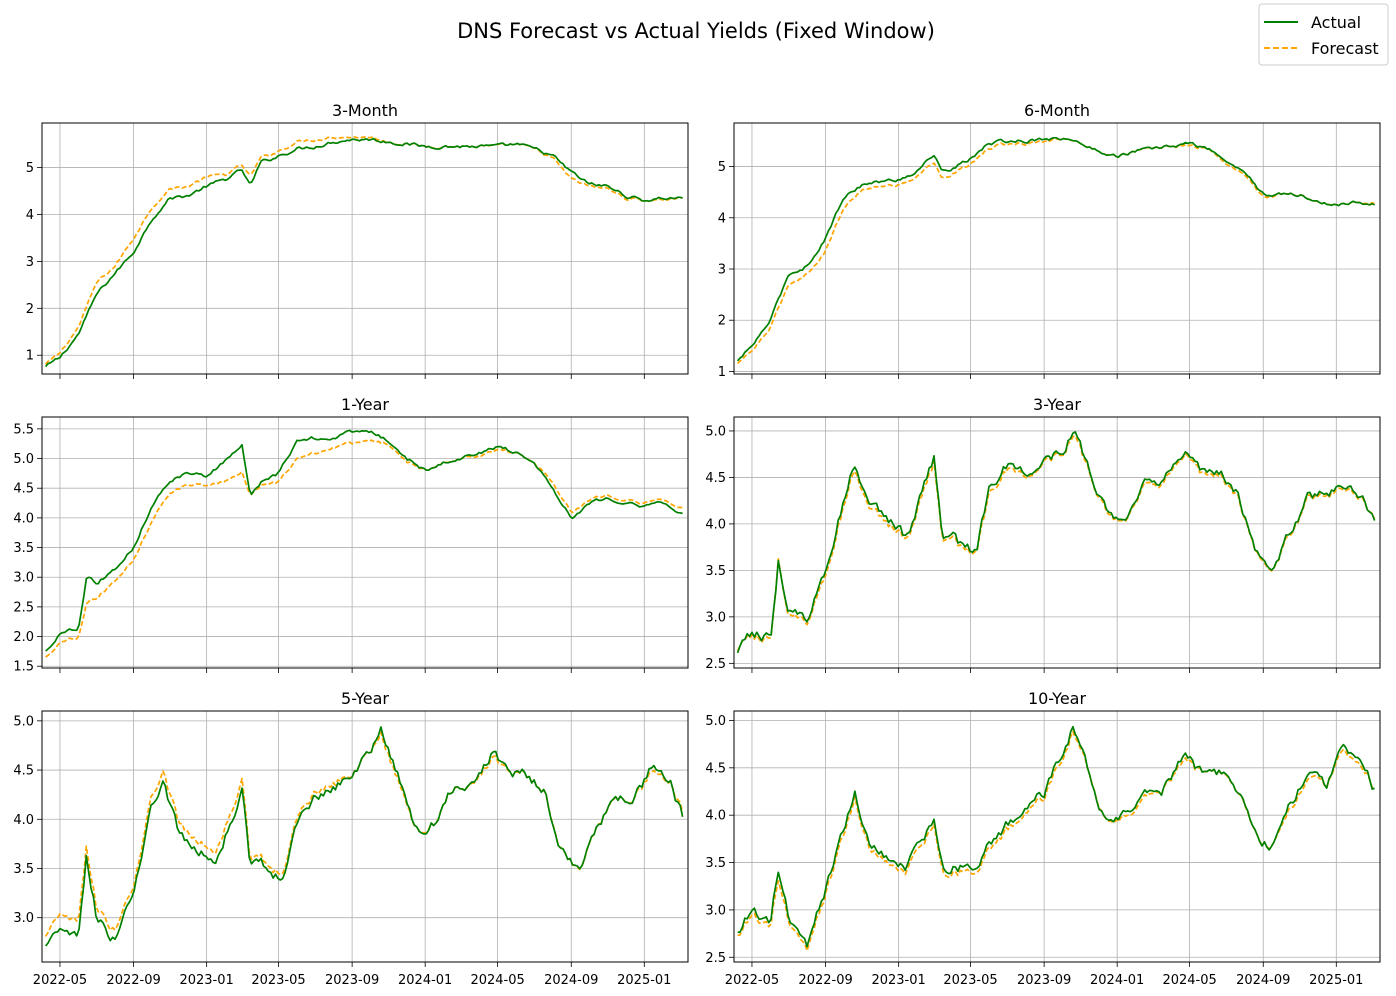  I want to click on y-tick-label: 1.5, so click(23, 667).